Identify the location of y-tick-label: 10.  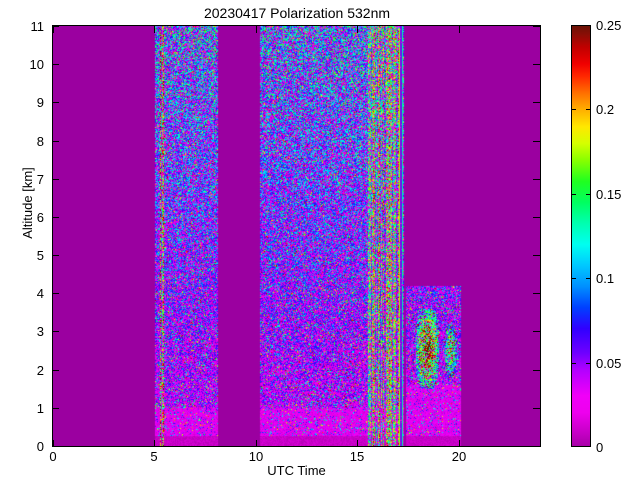
(36, 64).